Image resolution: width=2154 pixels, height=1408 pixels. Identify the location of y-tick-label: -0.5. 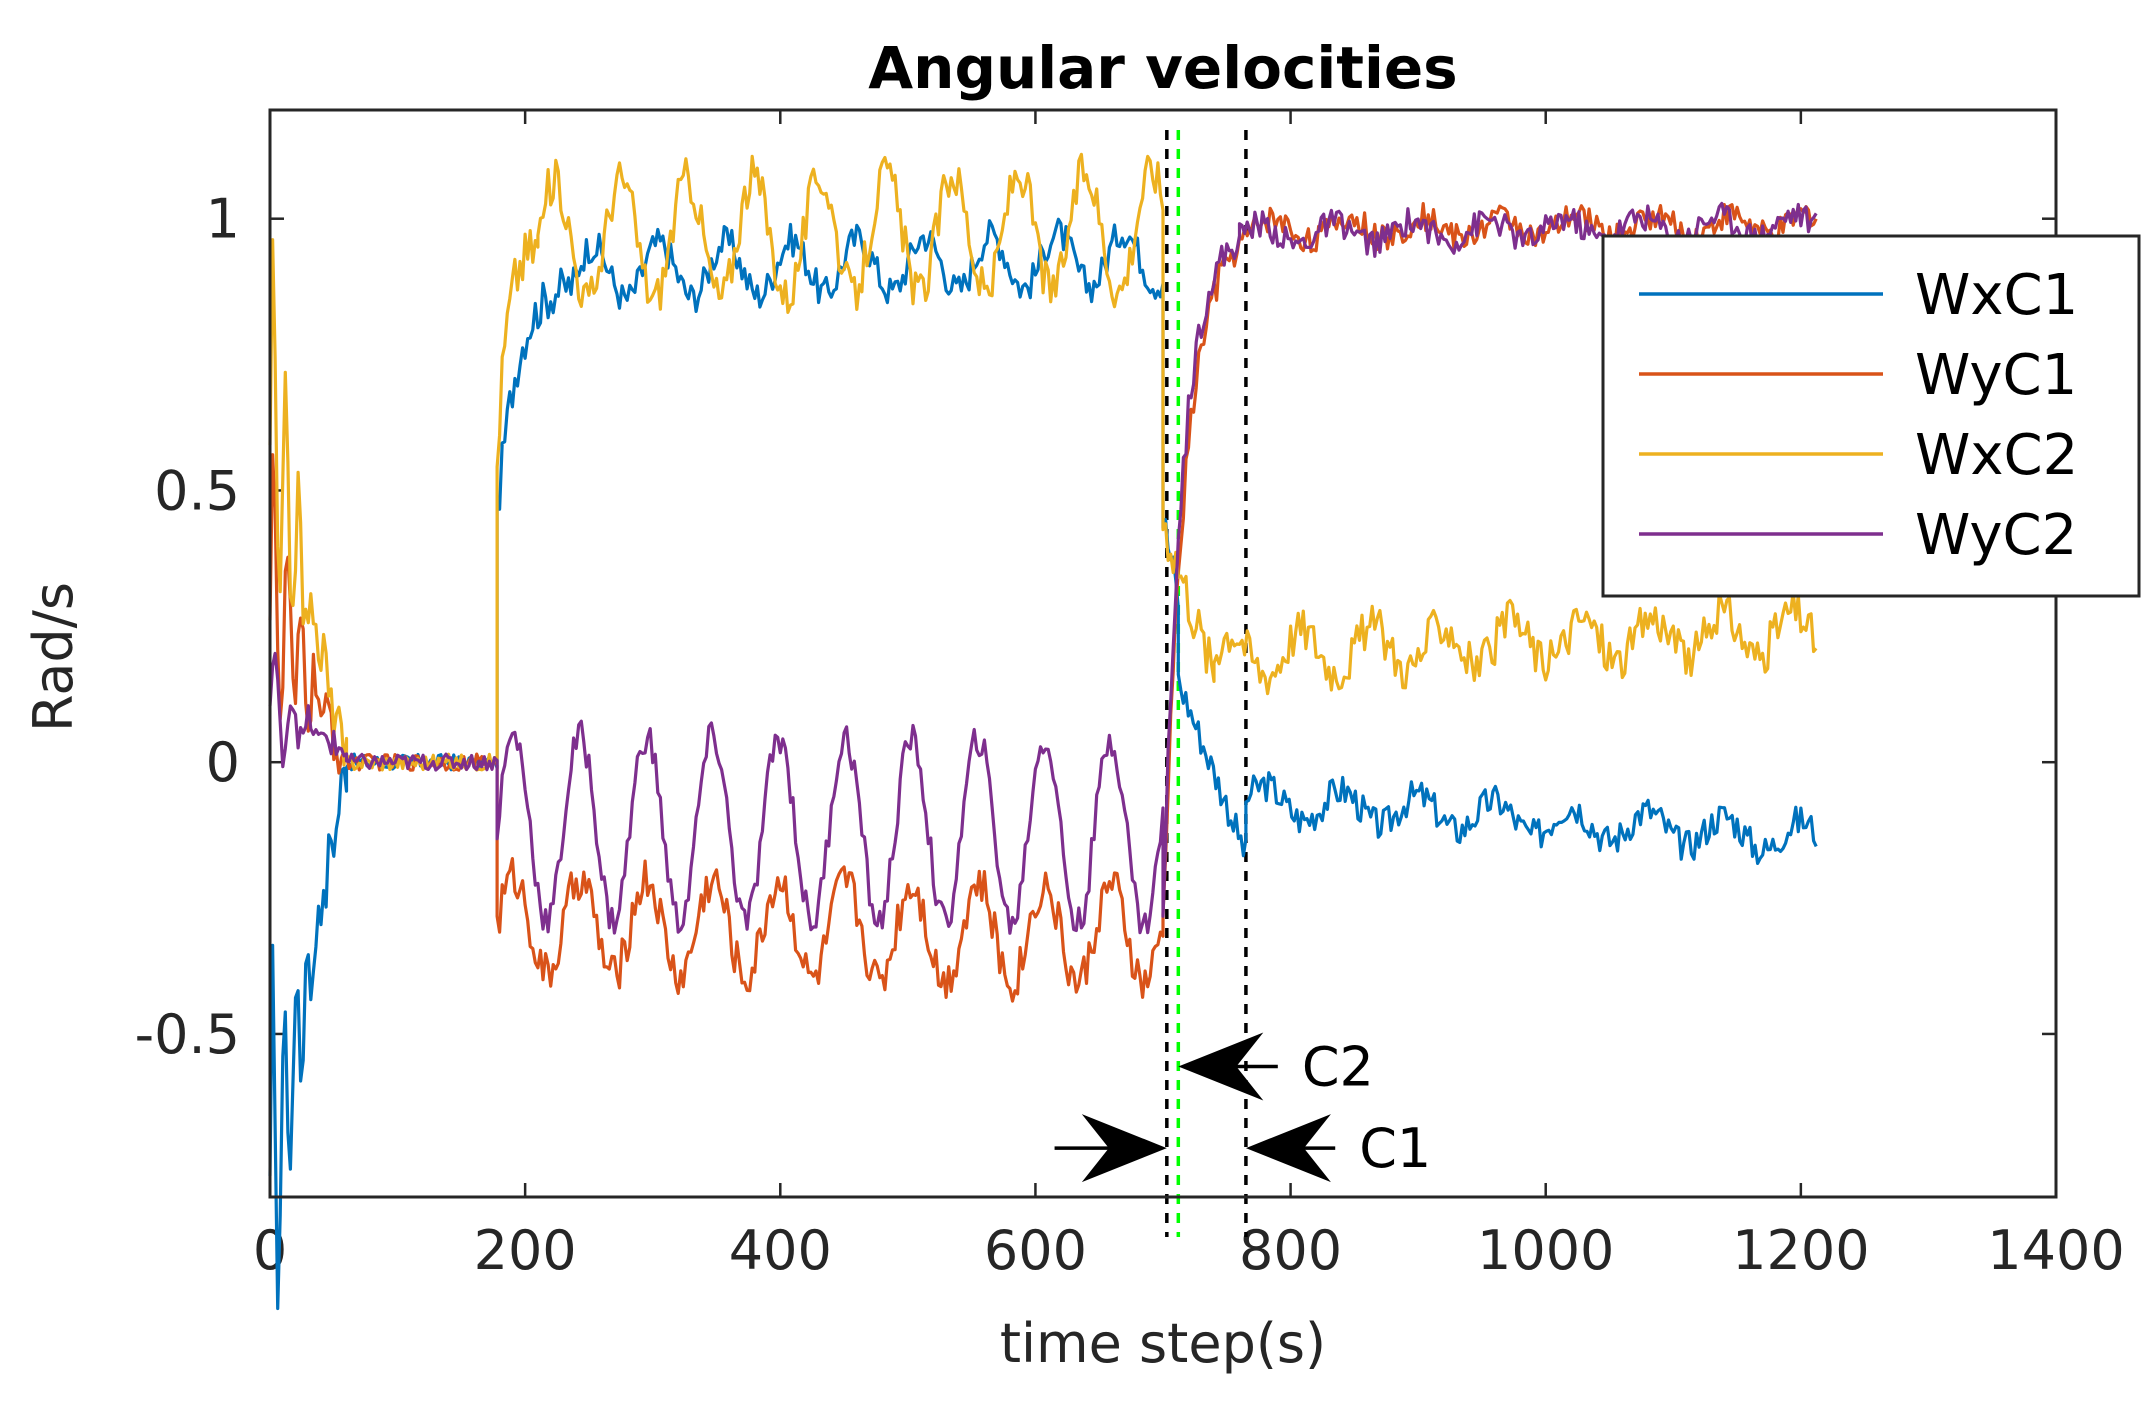
(187, 1034).